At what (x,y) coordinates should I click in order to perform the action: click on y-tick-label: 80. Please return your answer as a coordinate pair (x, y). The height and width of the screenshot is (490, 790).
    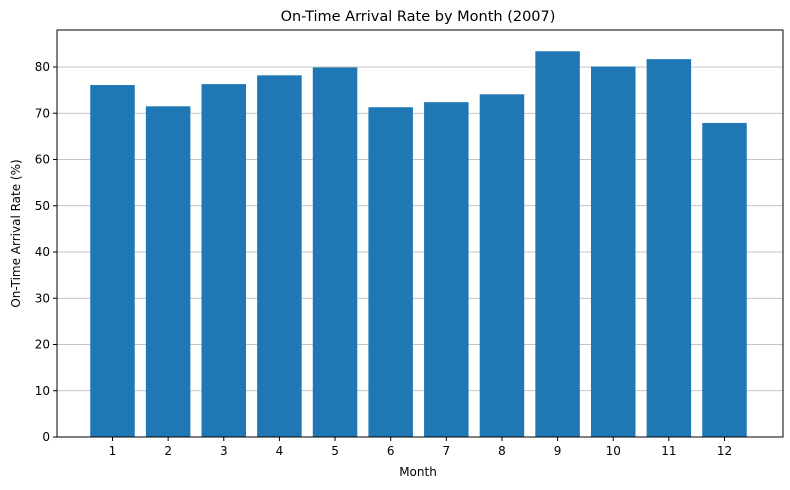
    Looking at the image, I should click on (42, 67).